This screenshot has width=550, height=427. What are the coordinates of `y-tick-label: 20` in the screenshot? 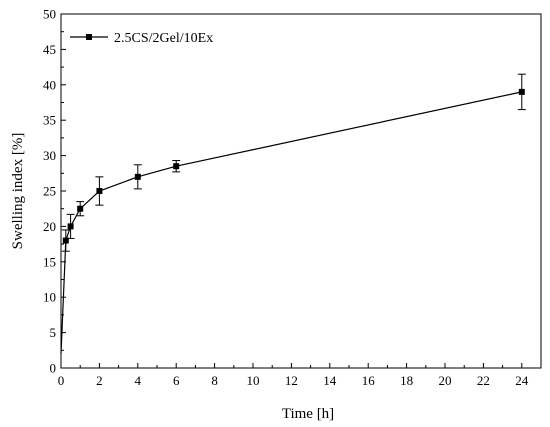 It's located at (49, 226).